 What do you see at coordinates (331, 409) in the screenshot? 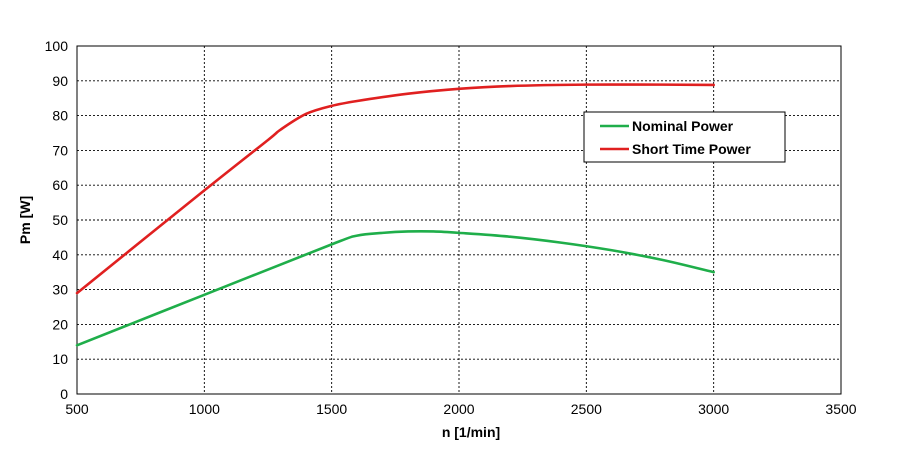
I see `x-tick-label: 1500` at bounding box center [331, 409].